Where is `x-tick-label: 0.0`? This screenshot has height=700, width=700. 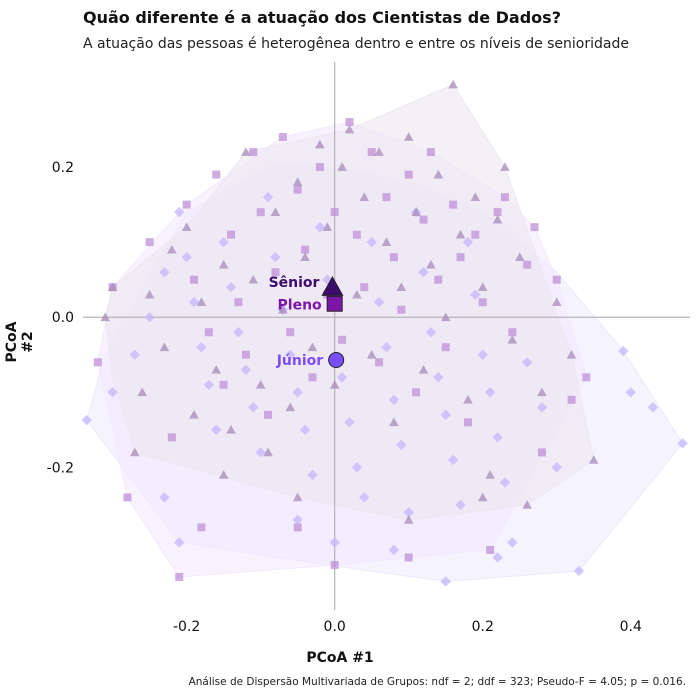
x-tick-label: 0.0 is located at coordinates (335, 627).